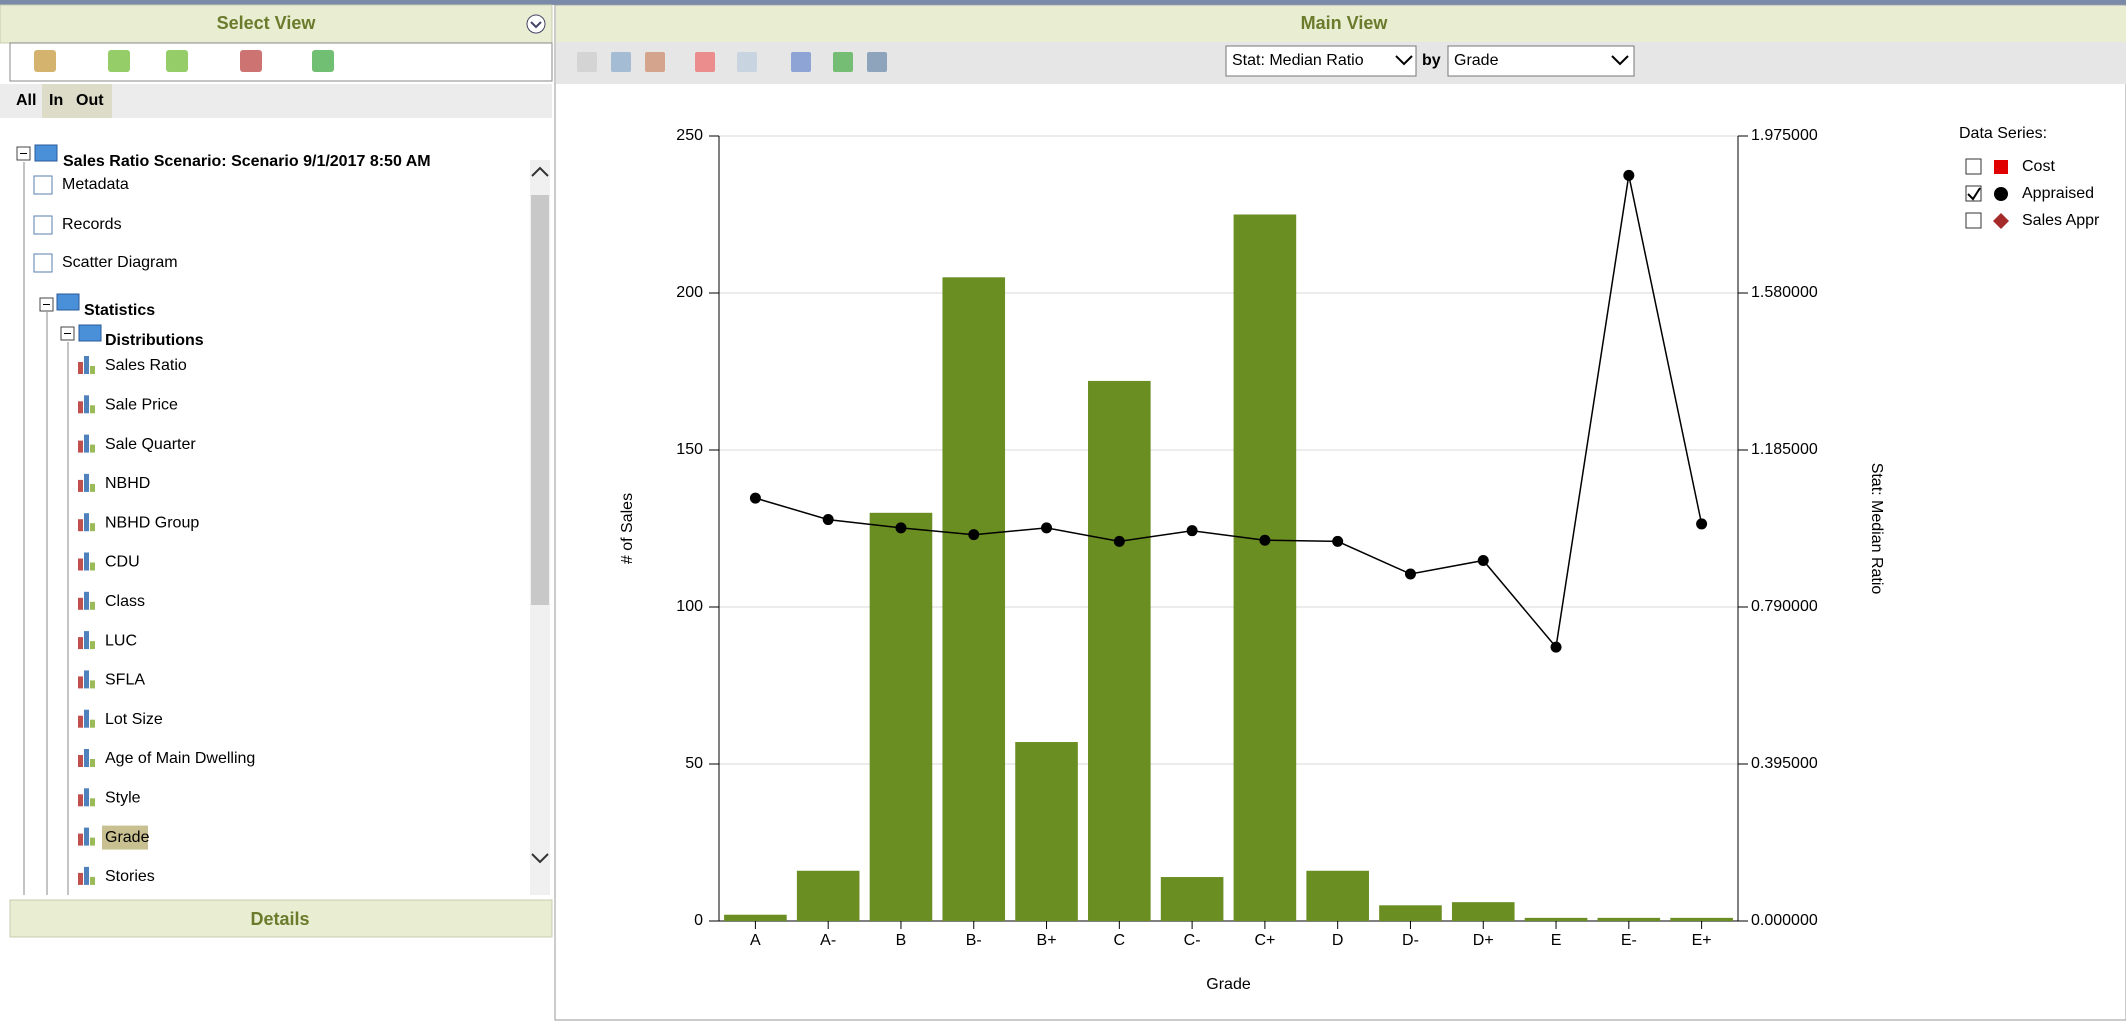 Image resolution: width=2126 pixels, height=1022 pixels. What do you see at coordinates (92, 224) in the screenshot?
I see `tree-item: Records` at bounding box center [92, 224].